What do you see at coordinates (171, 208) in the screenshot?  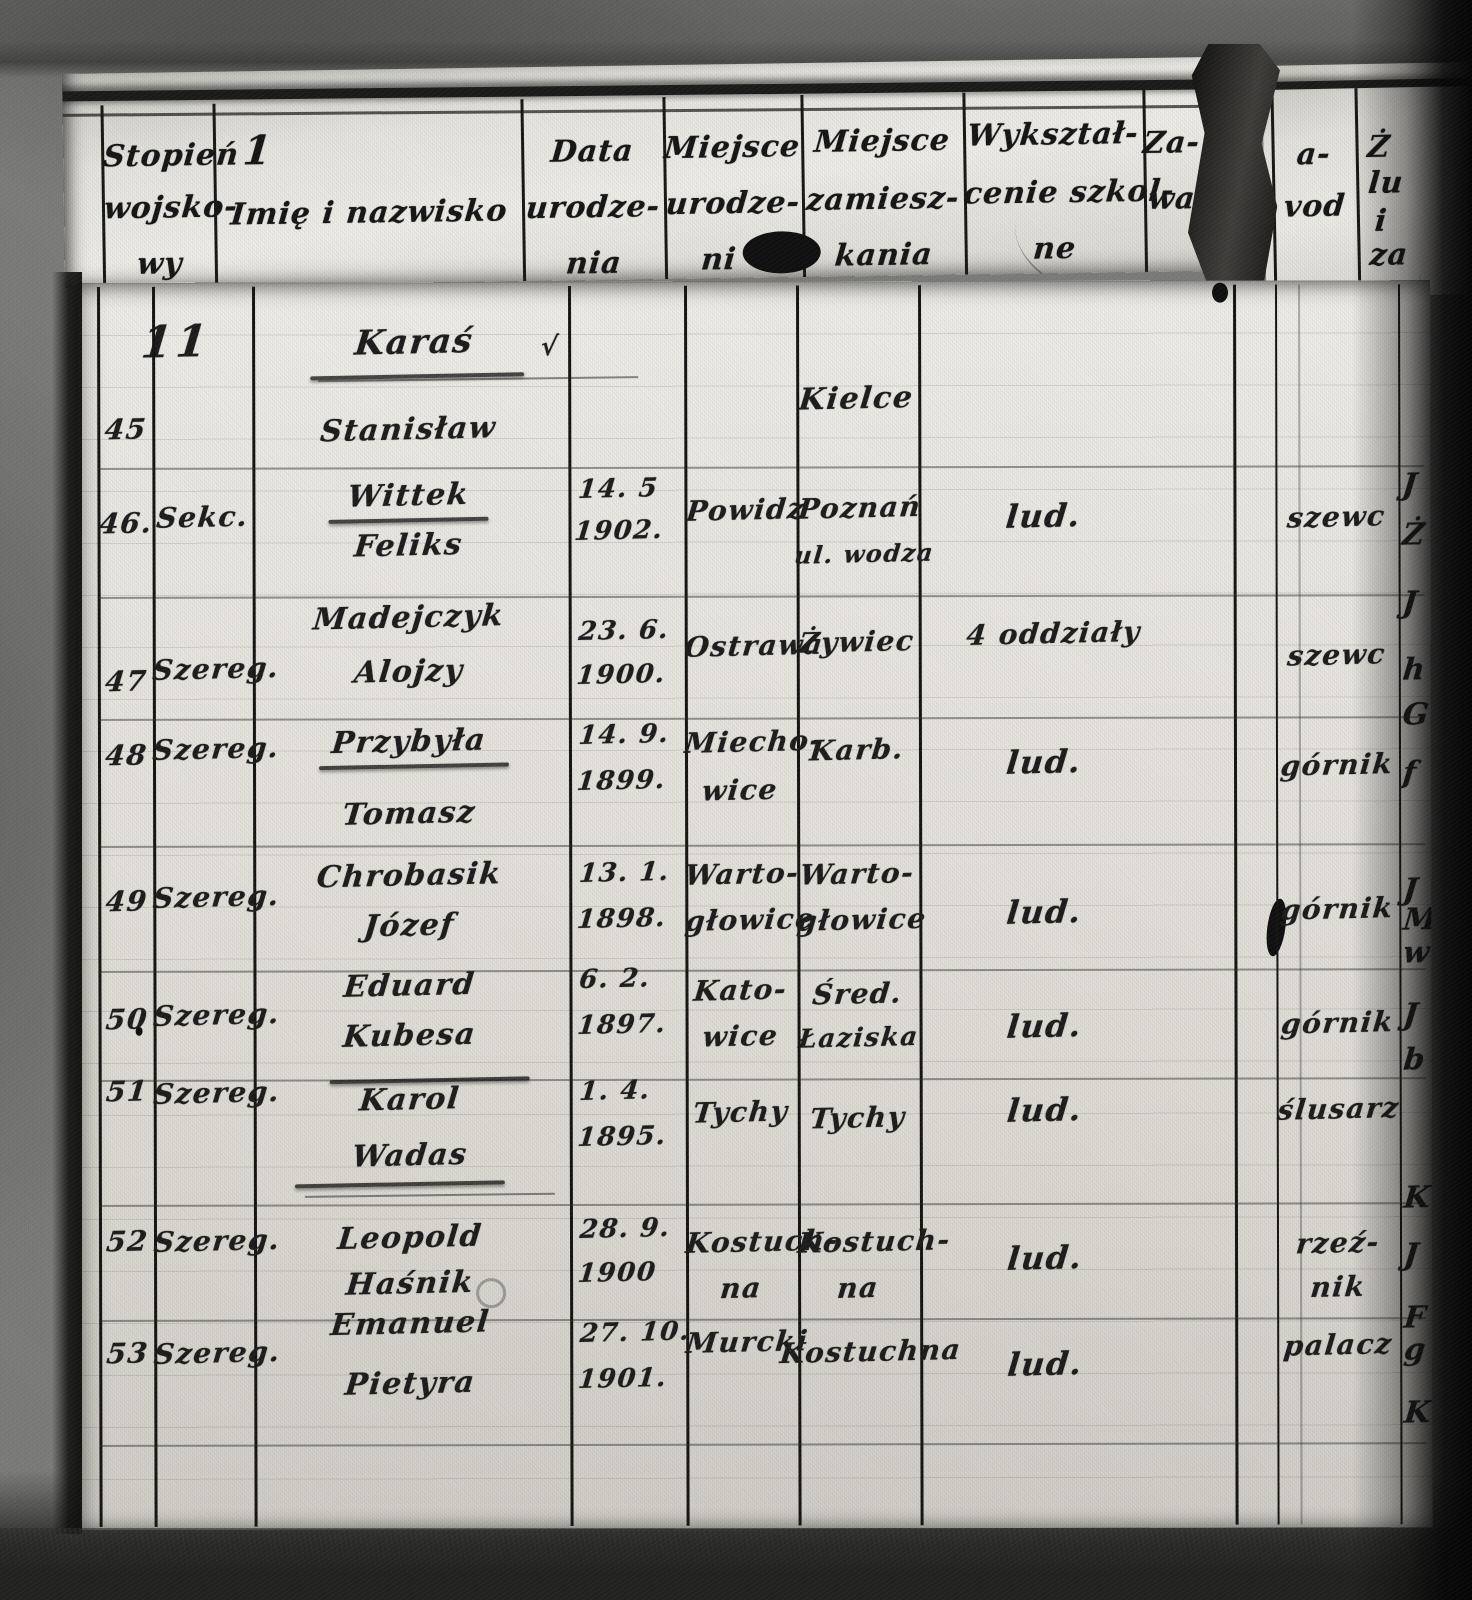 I see `header-line: wojsko-` at bounding box center [171, 208].